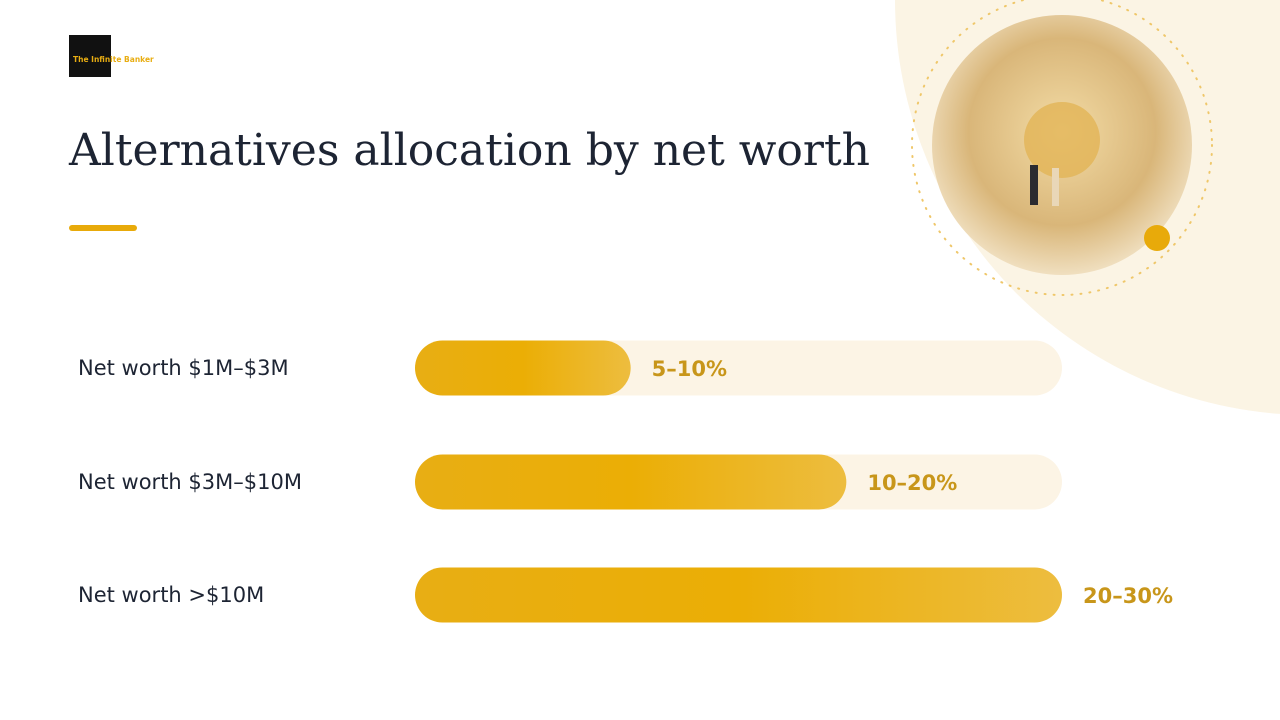 The image size is (1280, 720). I want to click on dotted-ring, so click(1062, 148).